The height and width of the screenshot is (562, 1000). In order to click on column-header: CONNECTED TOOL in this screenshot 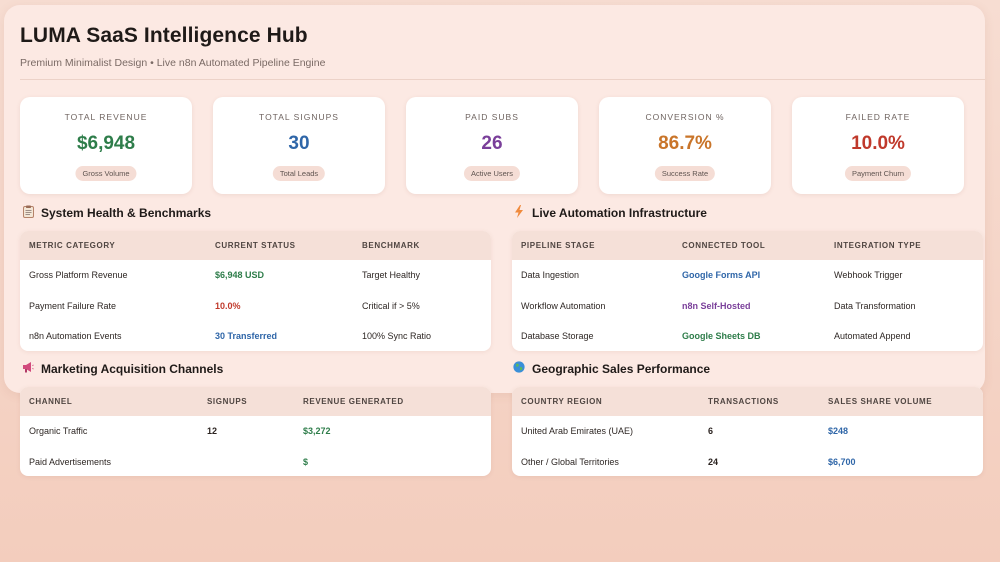, I will do `click(724, 245)`.